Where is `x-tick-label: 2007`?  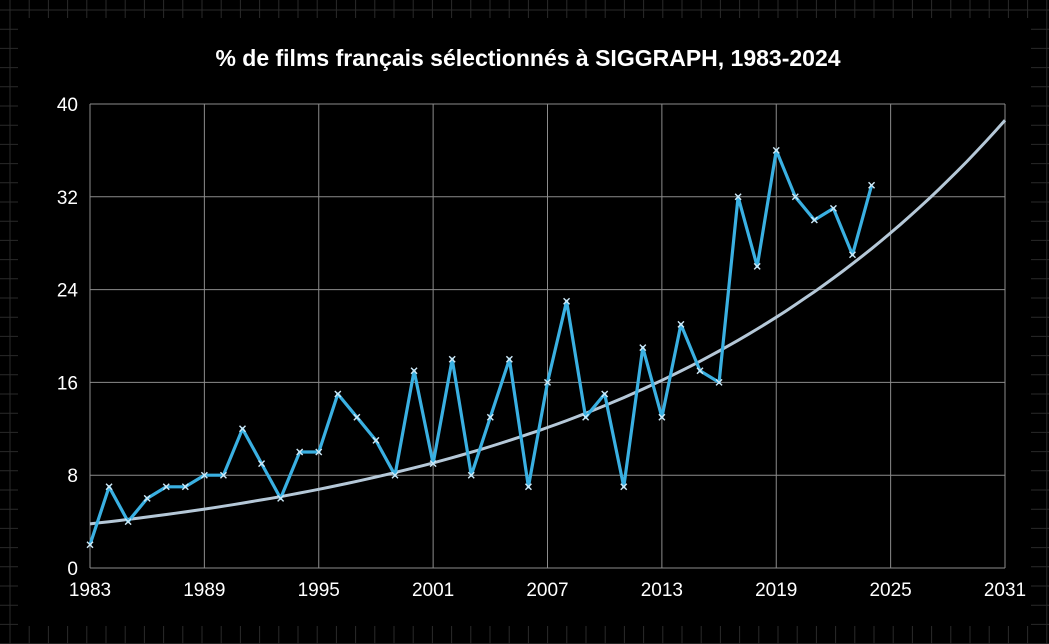 x-tick-label: 2007 is located at coordinates (547, 590).